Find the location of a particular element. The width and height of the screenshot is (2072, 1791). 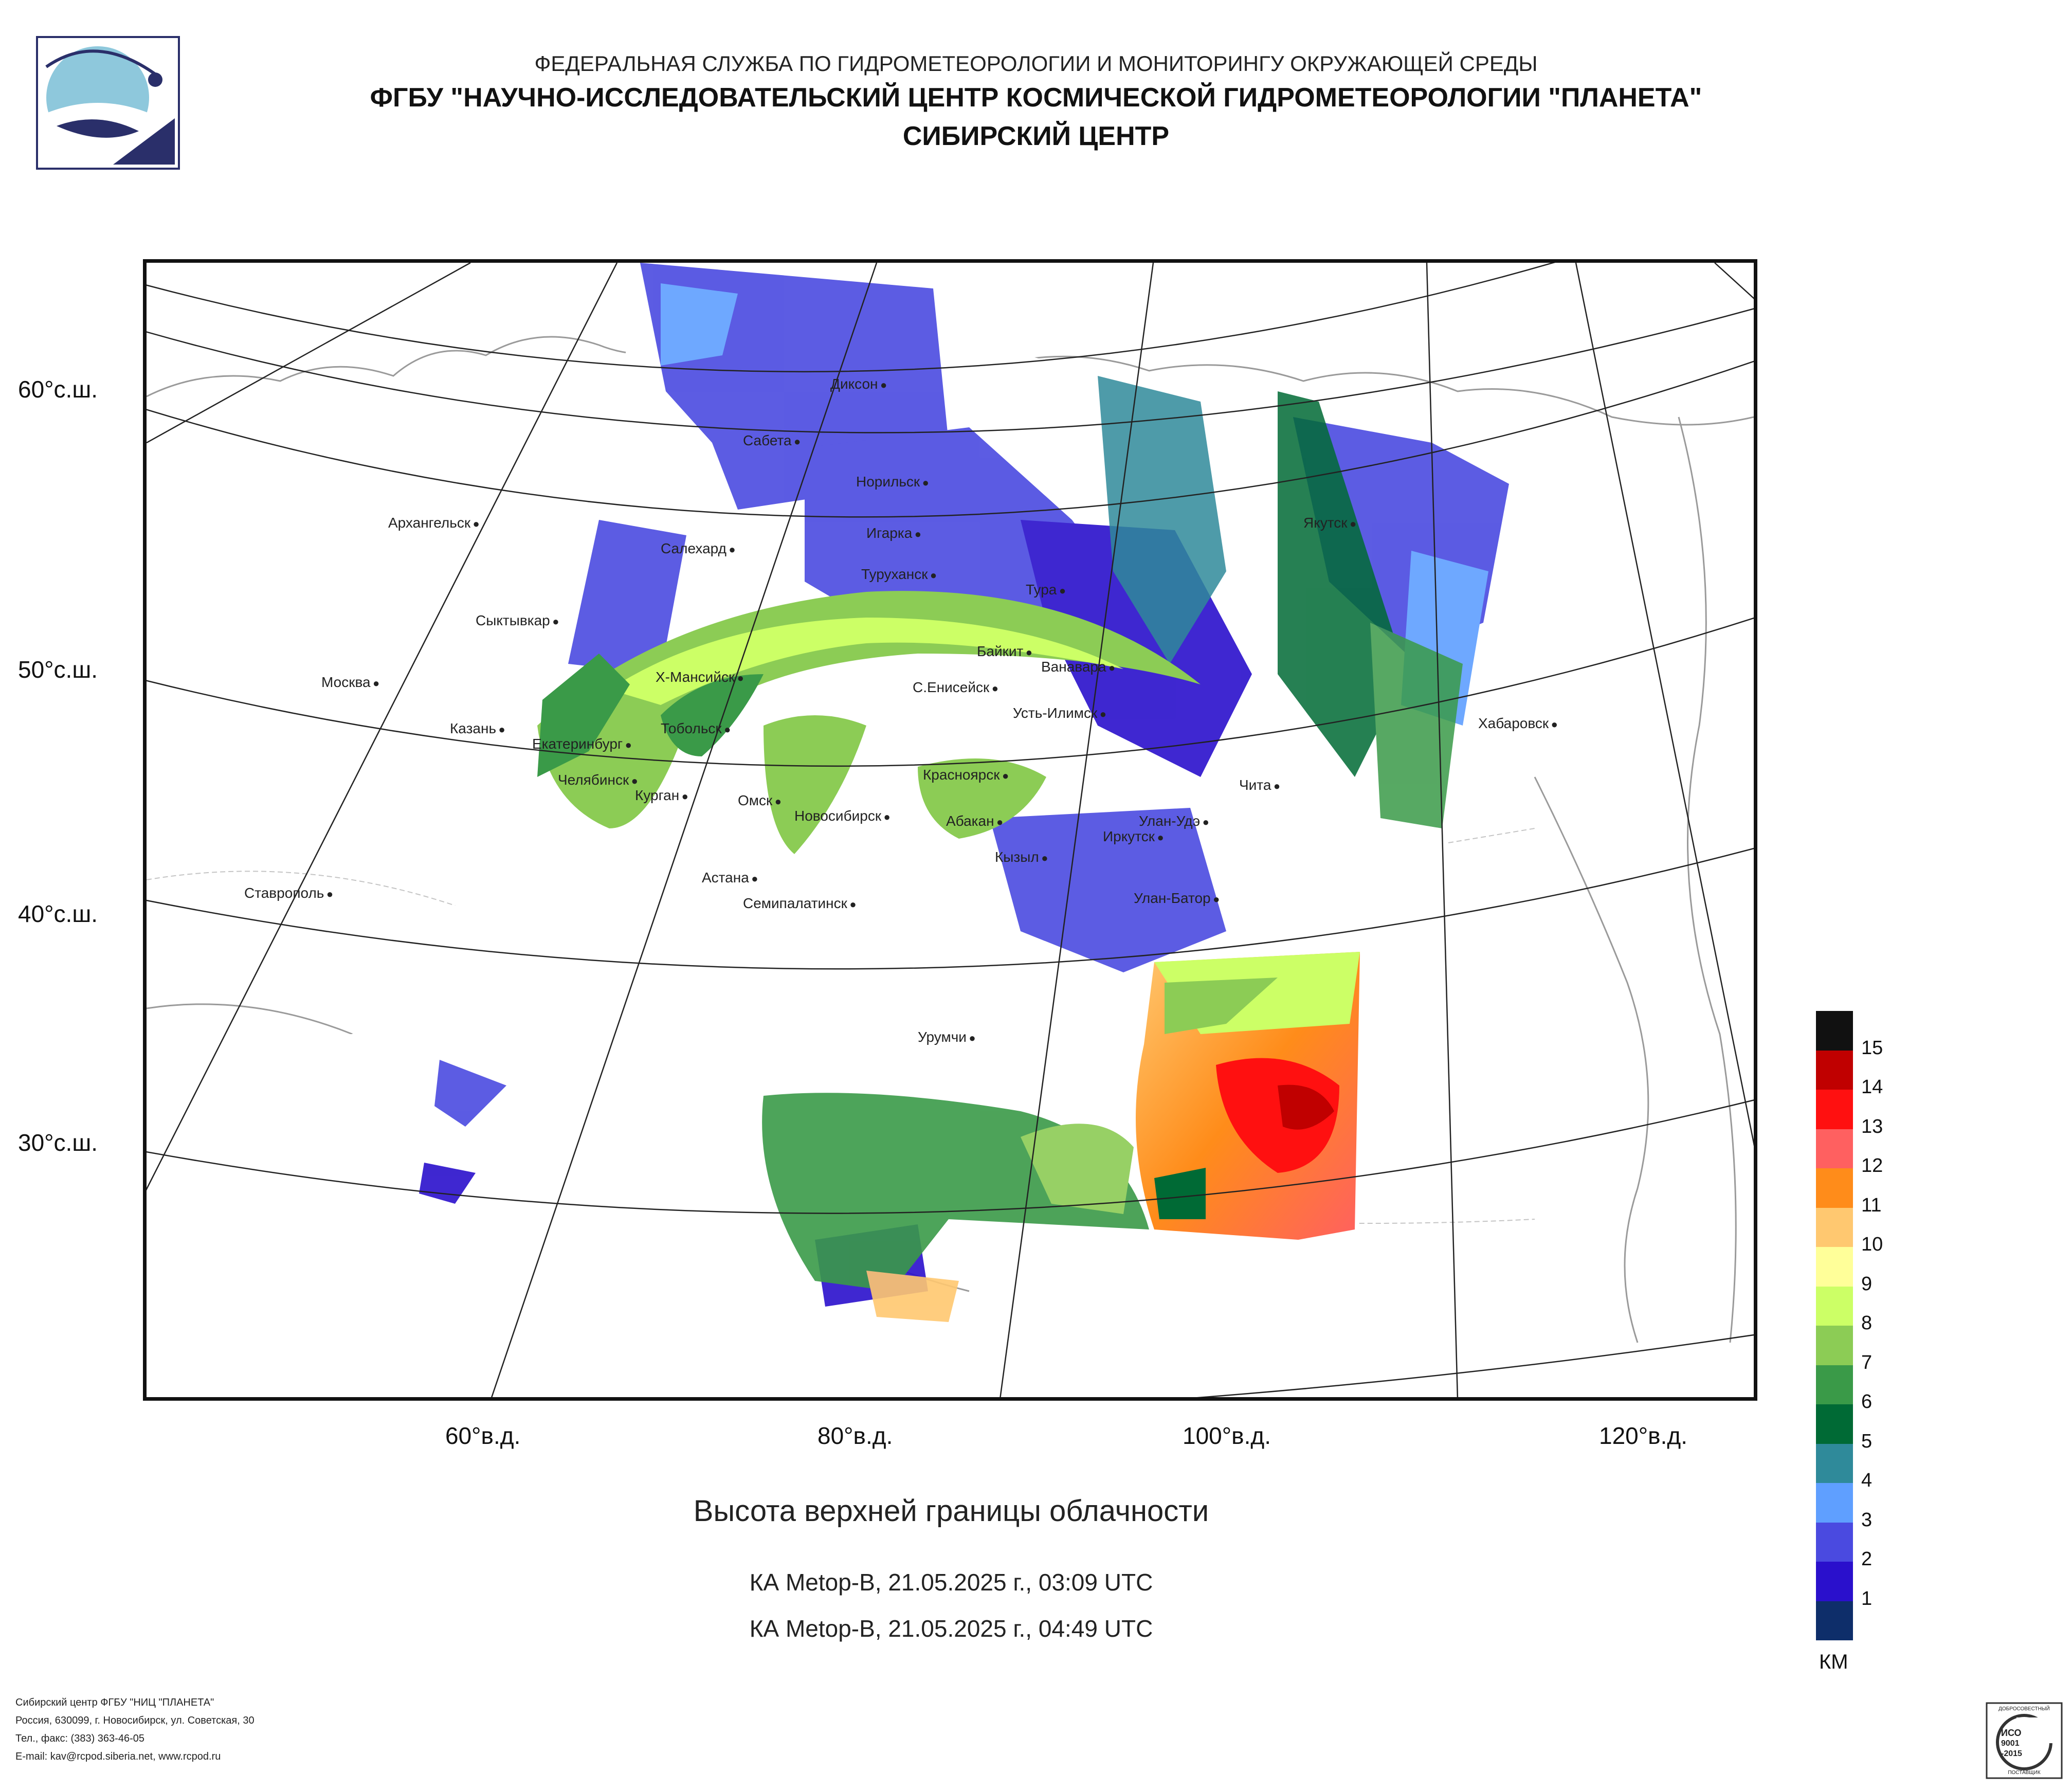

cert-mid2: 9001 is located at coordinates (2010, 1743).